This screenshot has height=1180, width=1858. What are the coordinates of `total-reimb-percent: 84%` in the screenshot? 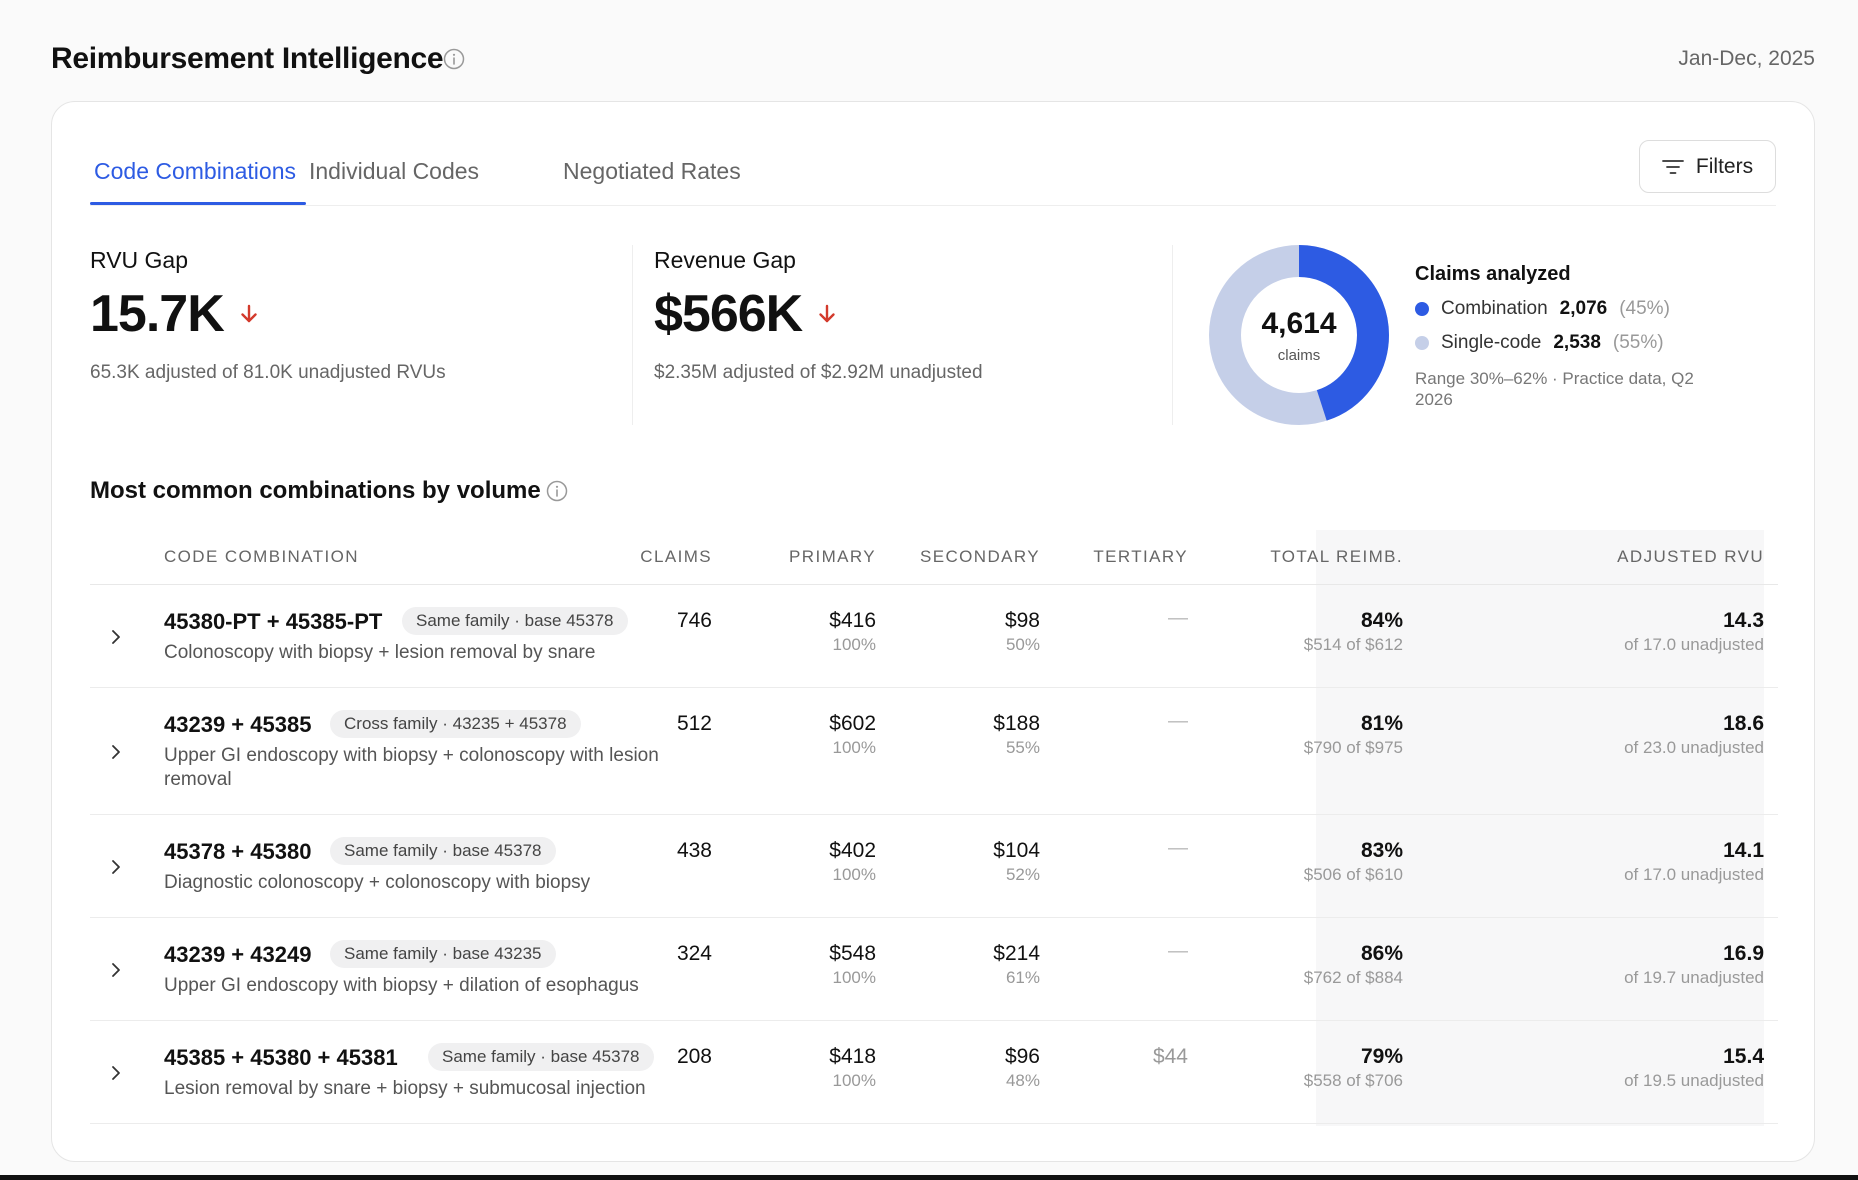 It's located at (1381, 620).